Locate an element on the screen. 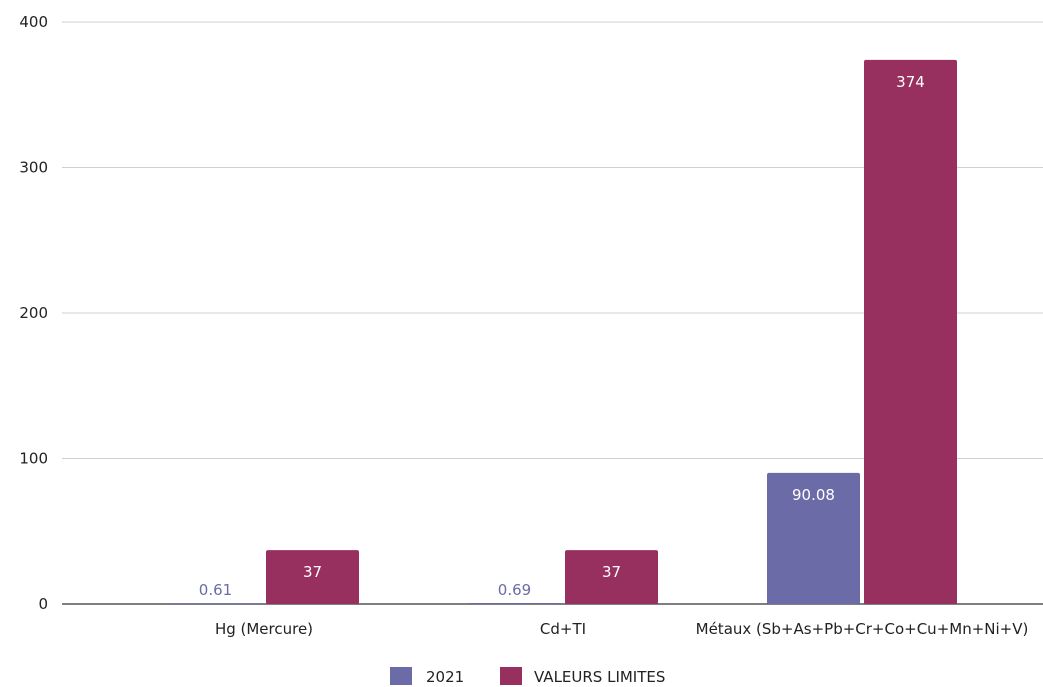  data-label: 0.61 is located at coordinates (215, 590).